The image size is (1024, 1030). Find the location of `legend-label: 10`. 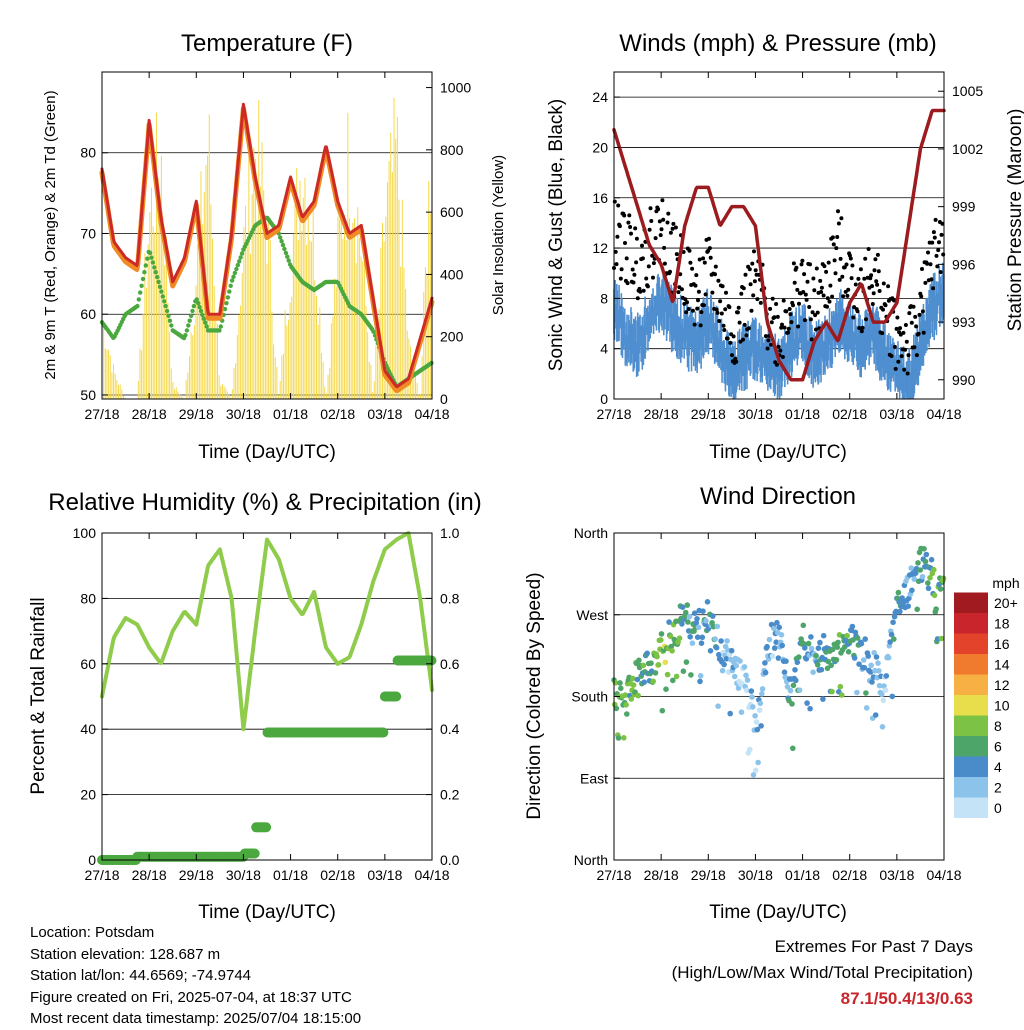

legend-label: 10 is located at coordinates (1002, 705).